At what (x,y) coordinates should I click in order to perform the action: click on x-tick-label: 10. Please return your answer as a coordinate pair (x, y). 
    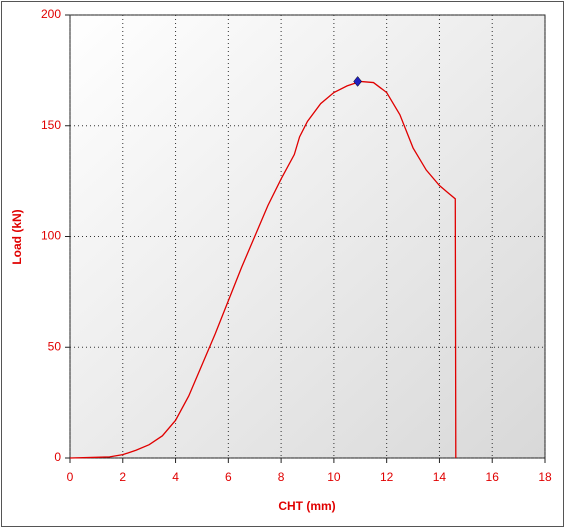
    Looking at the image, I should click on (334, 477).